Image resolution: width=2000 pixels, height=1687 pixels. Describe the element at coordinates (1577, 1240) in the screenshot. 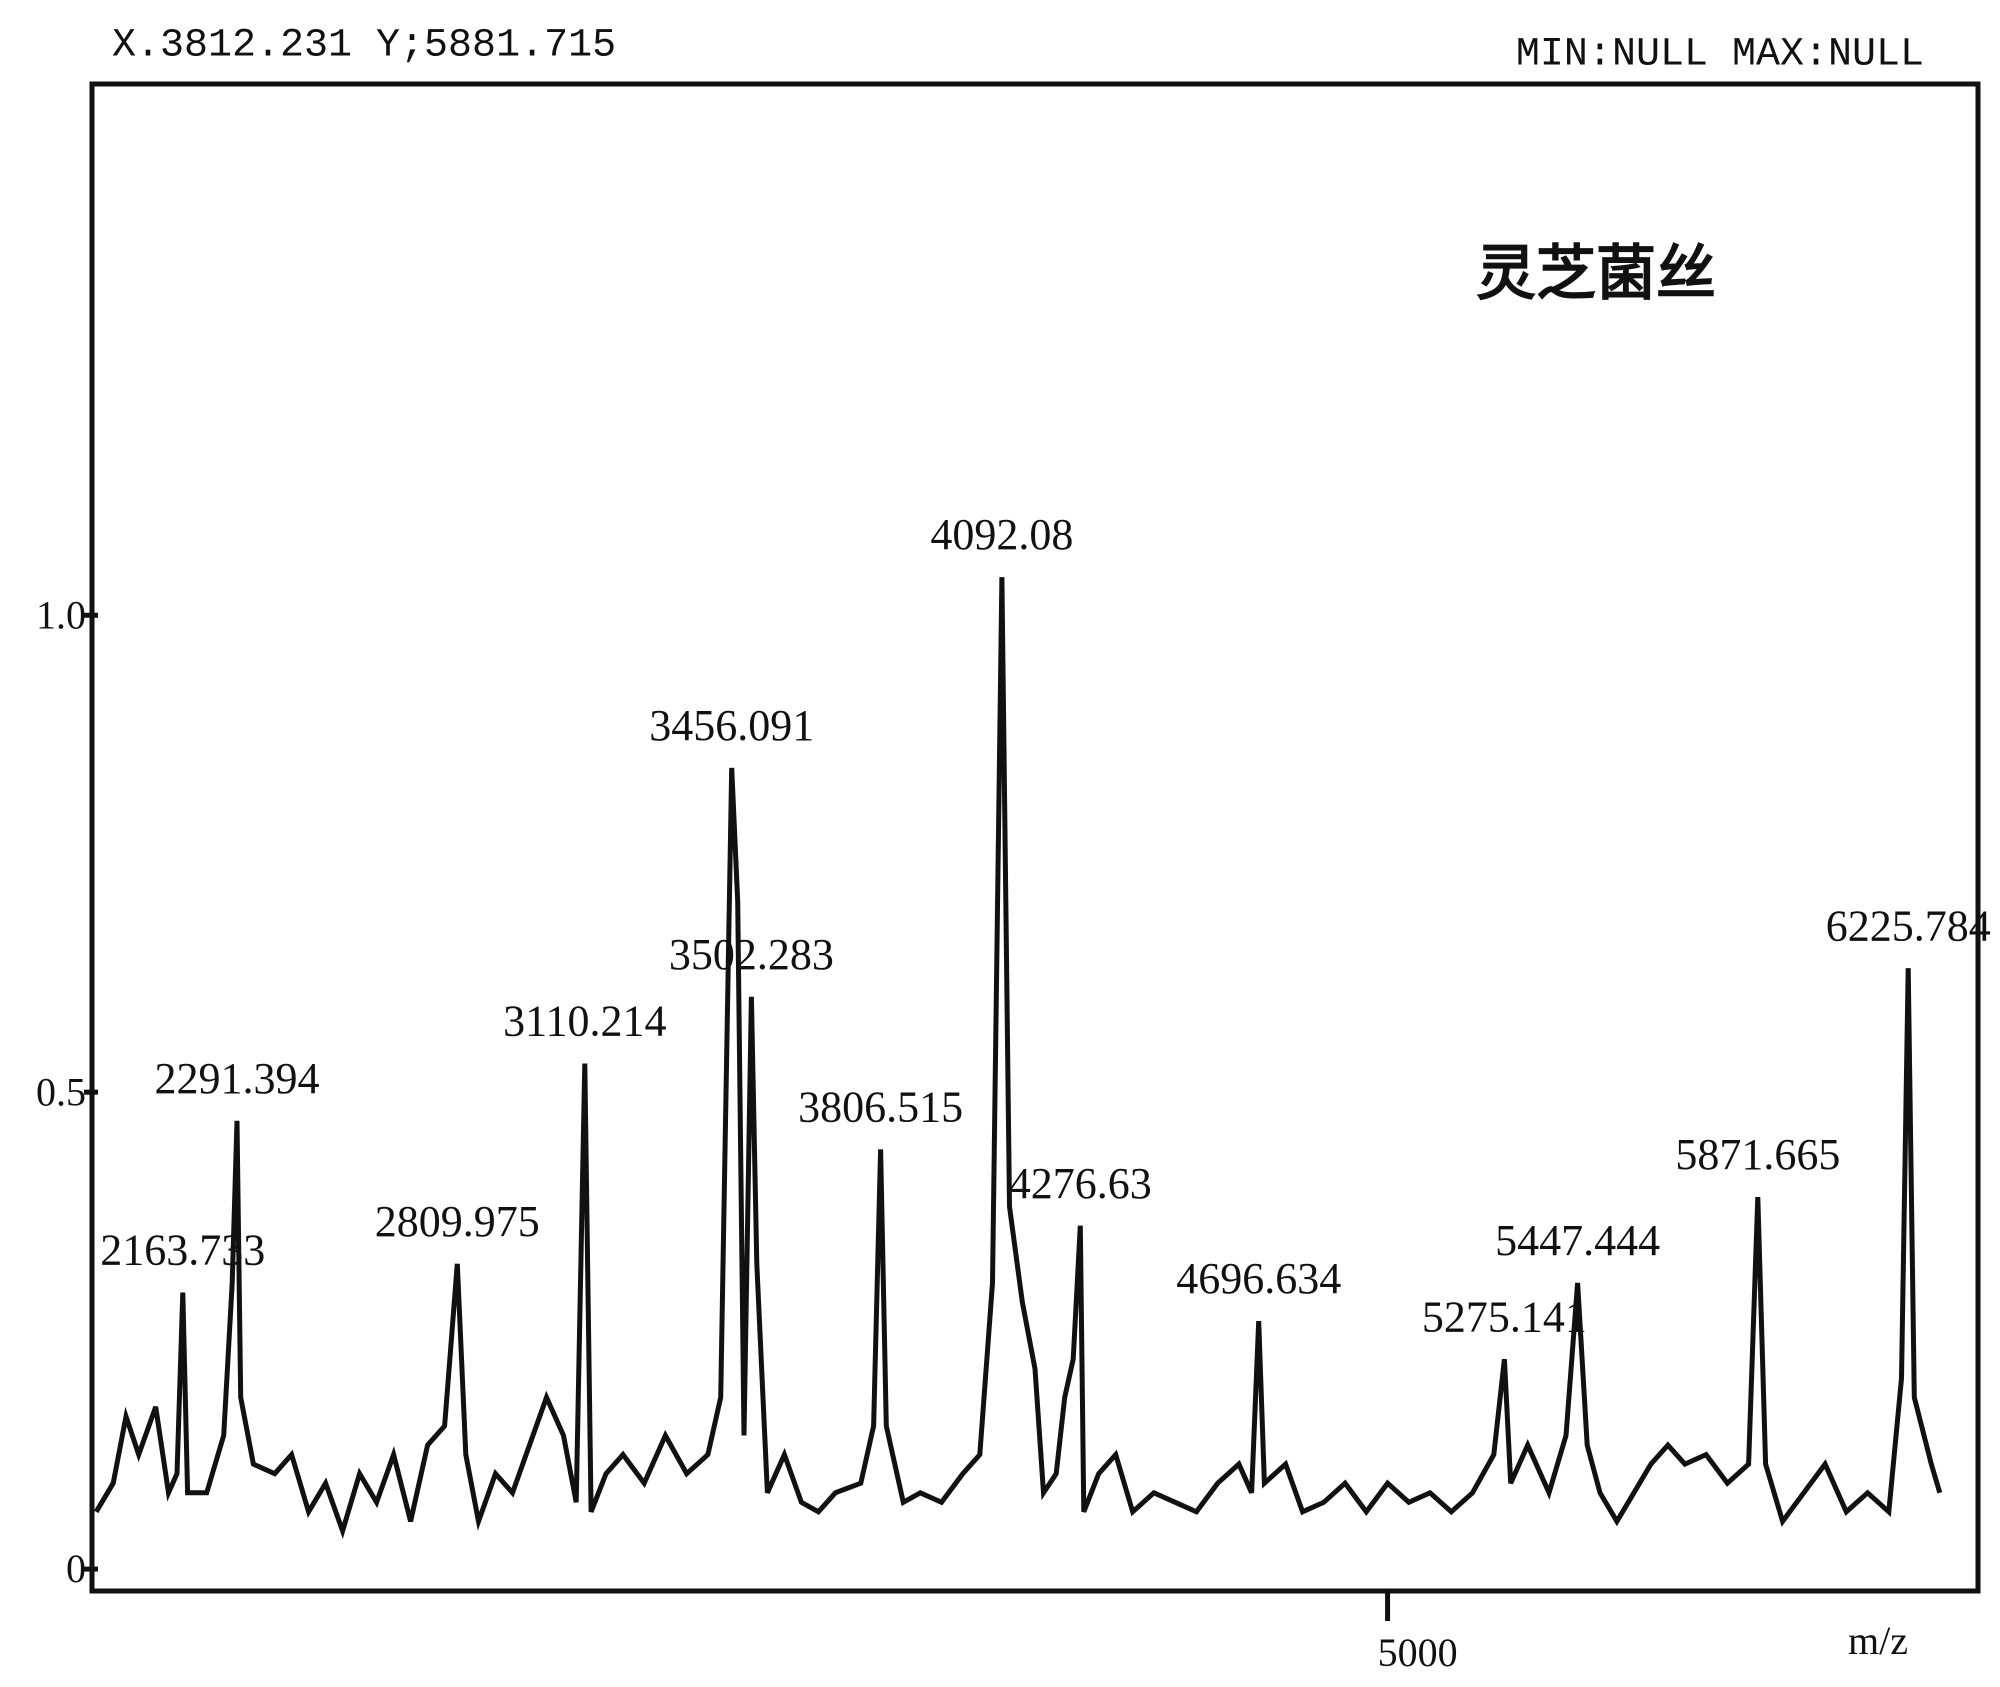

I see `peak-label: 5447.444` at that location.